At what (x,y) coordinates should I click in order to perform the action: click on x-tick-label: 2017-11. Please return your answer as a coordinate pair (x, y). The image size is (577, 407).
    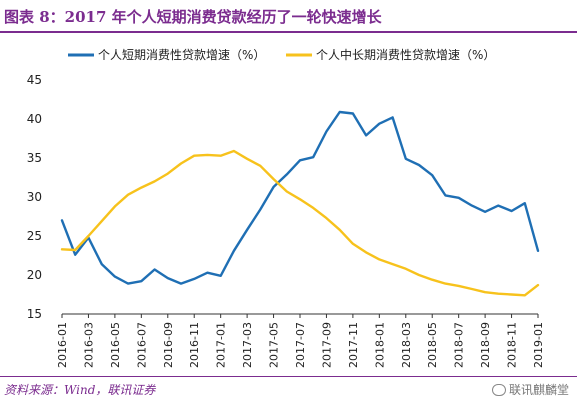
    Looking at the image, I should click on (353, 345).